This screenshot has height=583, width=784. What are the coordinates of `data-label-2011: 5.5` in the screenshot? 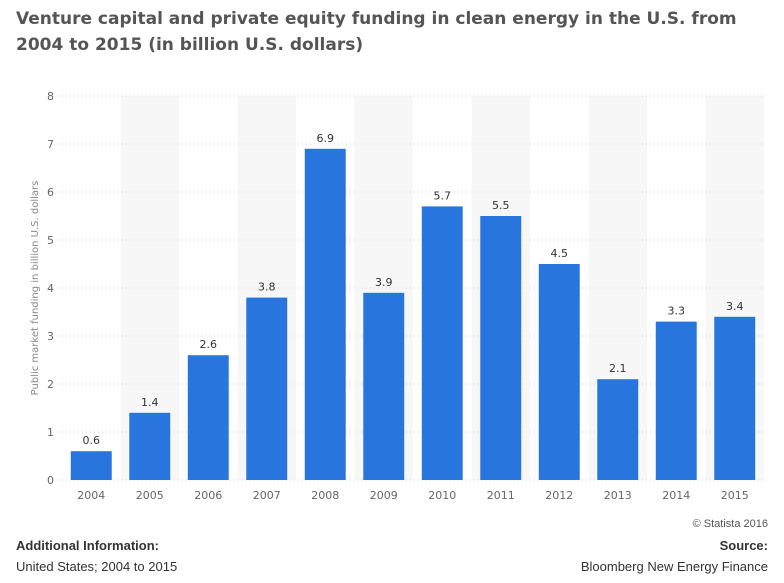 It's located at (501, 205).